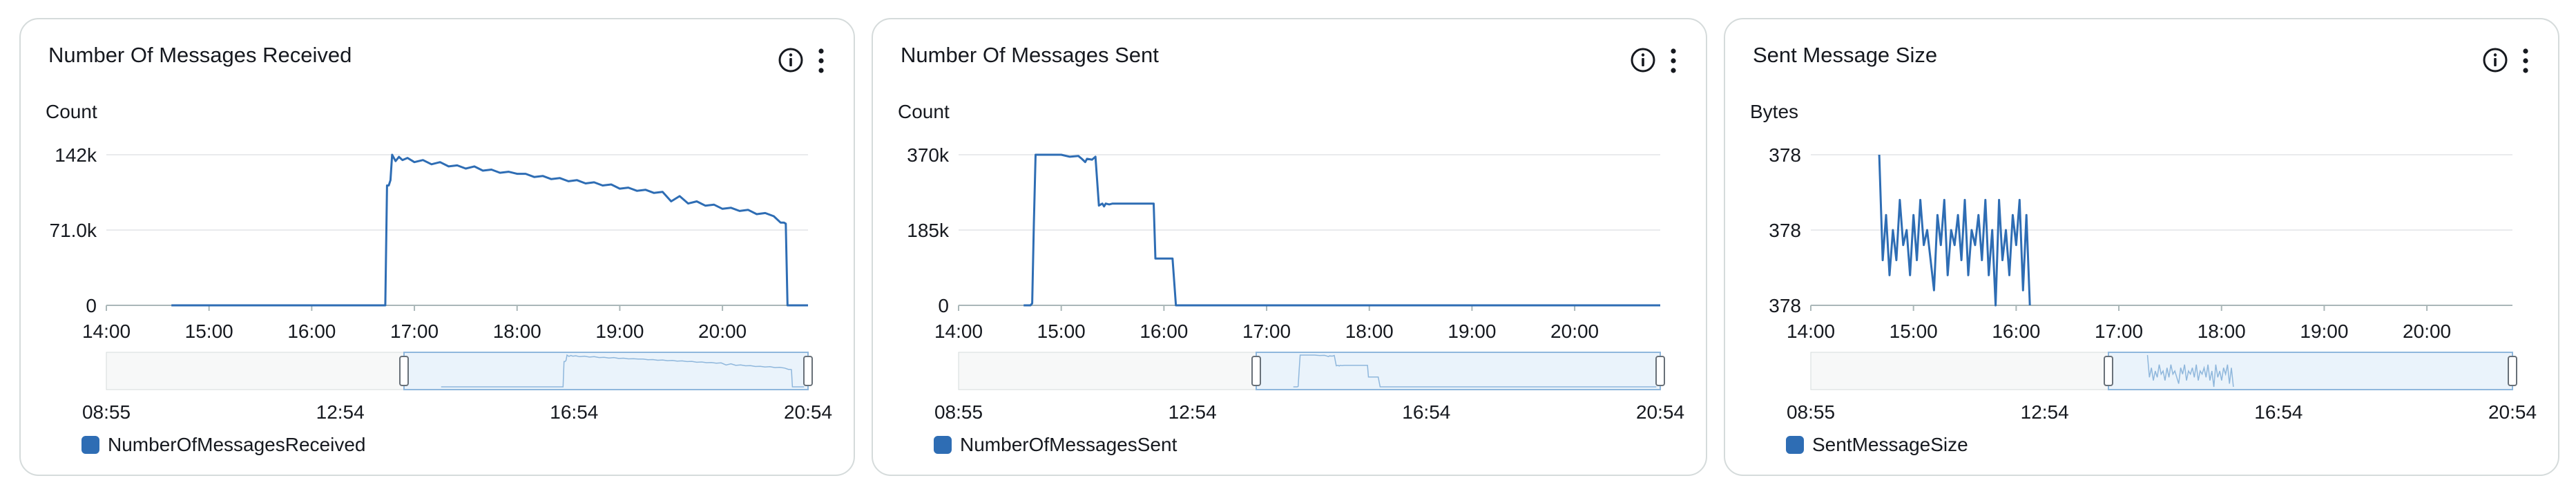  Describe the element at coordinates (1890, 444) in the screenshot. I see `legend-label: SentMessageSize` at that location.